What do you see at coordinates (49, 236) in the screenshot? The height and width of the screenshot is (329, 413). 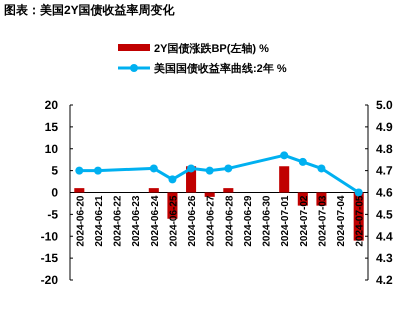 I see `y-tick-label: -10` at bounding box center [49, 236].